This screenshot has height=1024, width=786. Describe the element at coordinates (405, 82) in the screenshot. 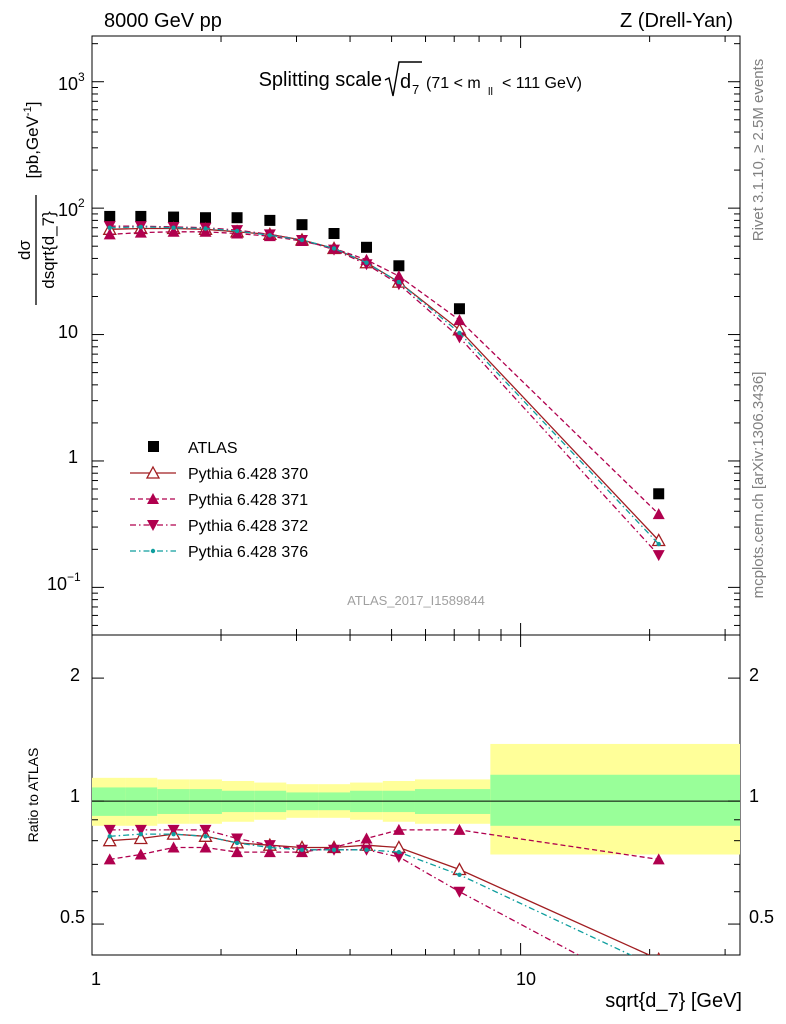

I see `title-symbol: d` at that location.